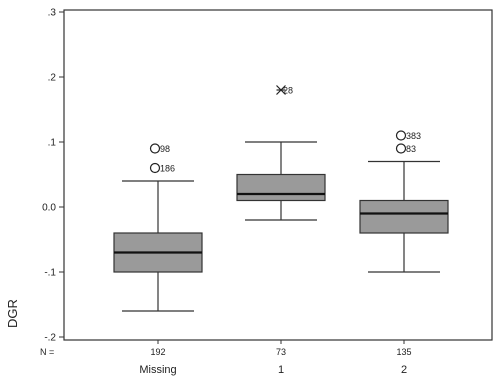  I want to click on outlier-label: 383, so click(413, 136).